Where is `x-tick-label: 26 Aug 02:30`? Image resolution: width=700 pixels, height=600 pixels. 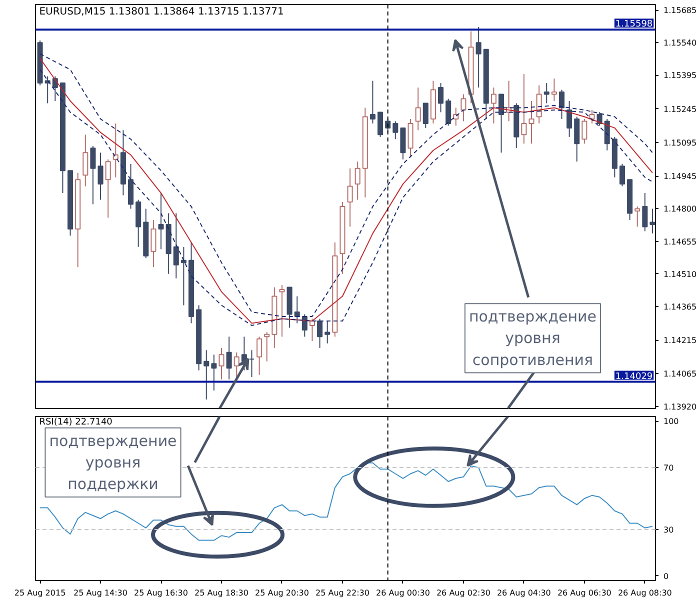
x-tick-label: 26 Aug 02:30 is located at coordinates (463, 593).